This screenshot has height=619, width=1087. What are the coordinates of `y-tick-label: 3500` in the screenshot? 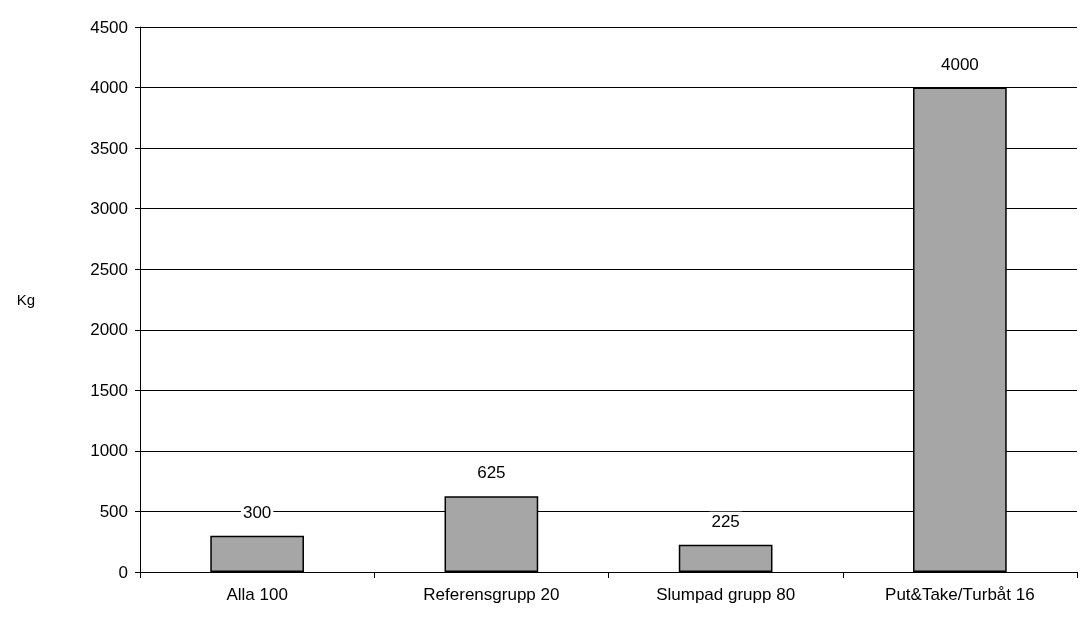 It's located at (109, 148).